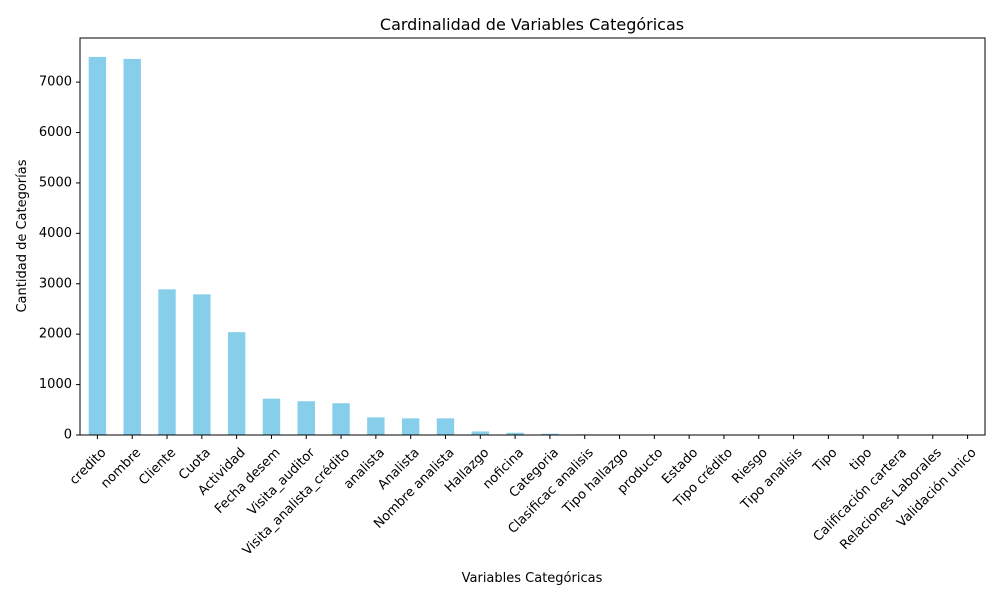  What do you see at coordinates (825, 460) in the screenshot?
I see `x-tick-label-21: Tipo` at bounding box center [825, 460].